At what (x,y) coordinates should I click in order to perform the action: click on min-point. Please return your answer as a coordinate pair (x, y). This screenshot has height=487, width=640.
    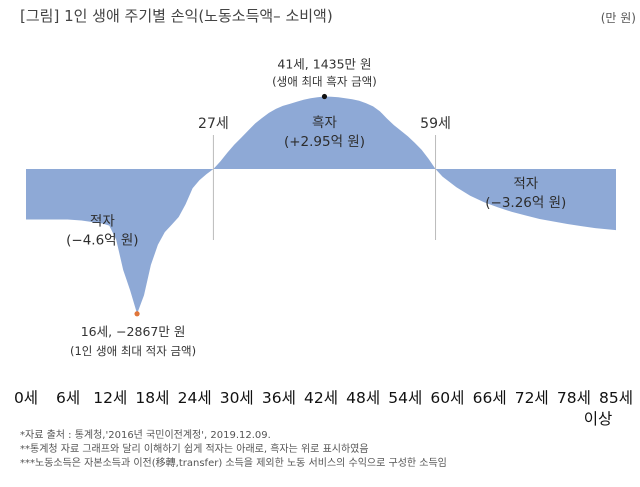
    Looking at the image, I should click on (137, 314).